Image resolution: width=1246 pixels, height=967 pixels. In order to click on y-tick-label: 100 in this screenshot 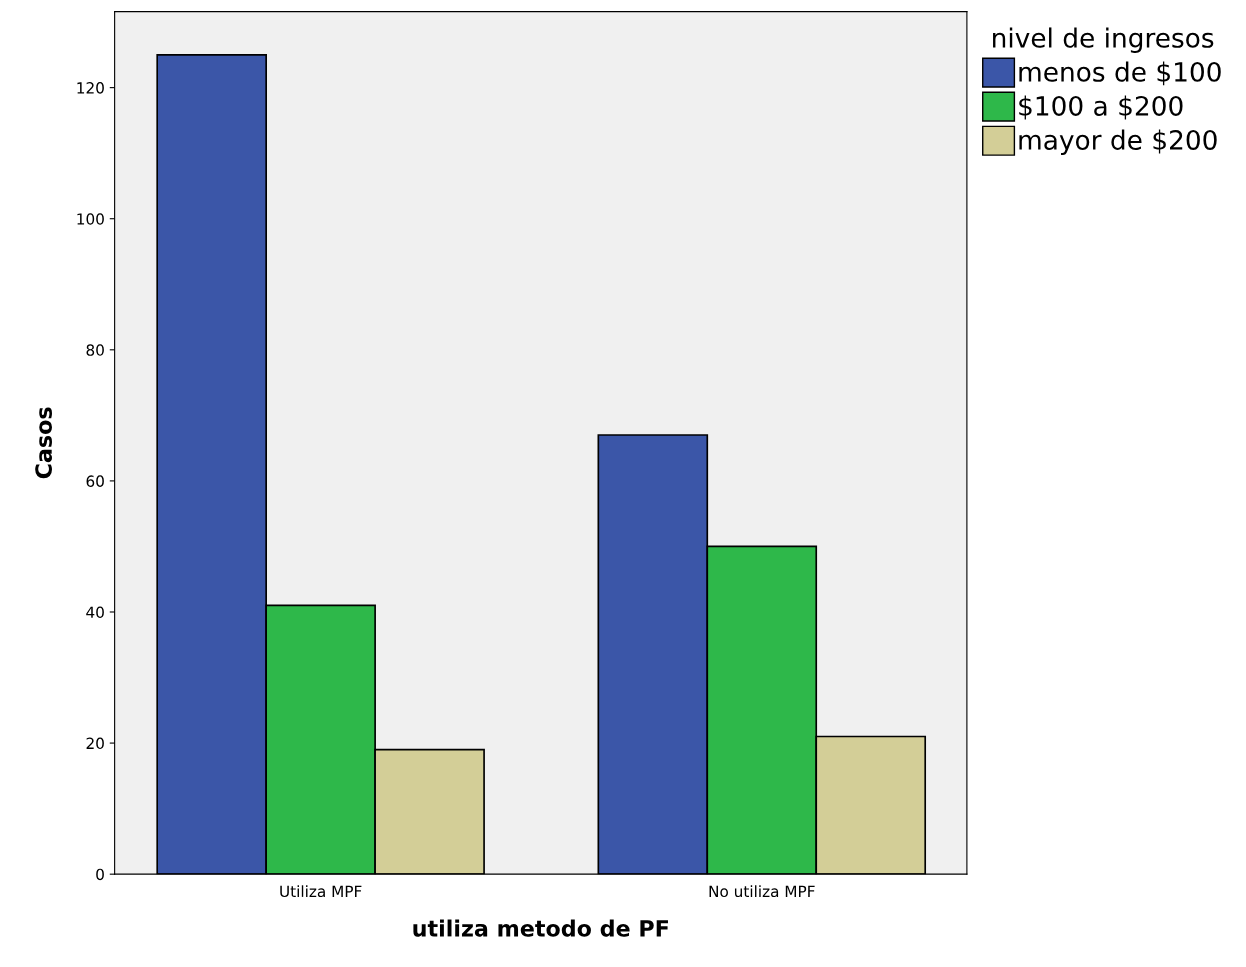, I will do `click(90, 219)`.